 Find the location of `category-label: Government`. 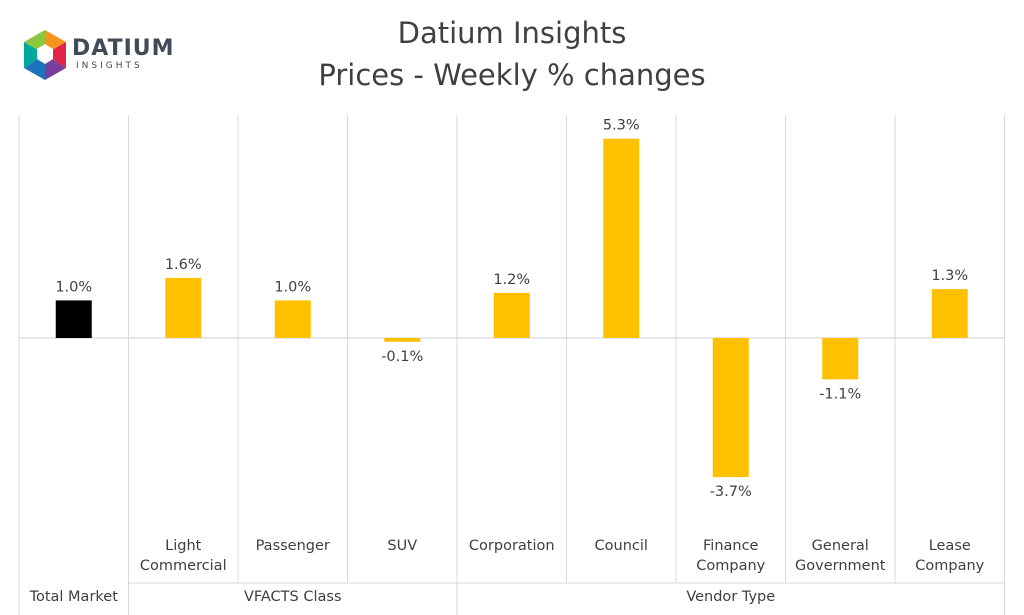

category-label: Government is located at coordinates (840, 566).